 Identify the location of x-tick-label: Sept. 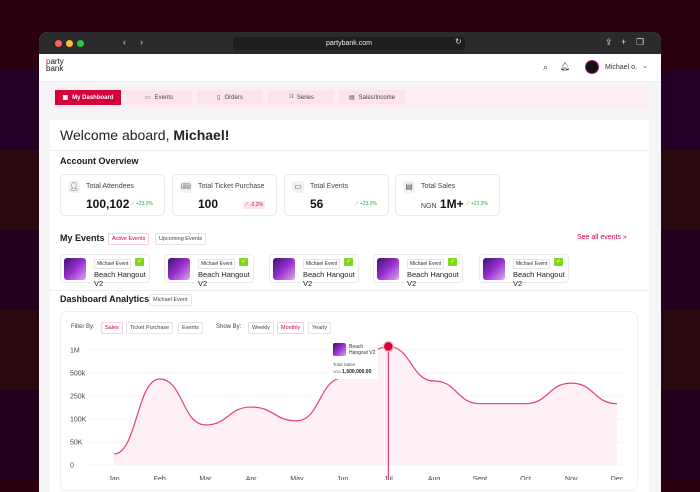
(480, 478).